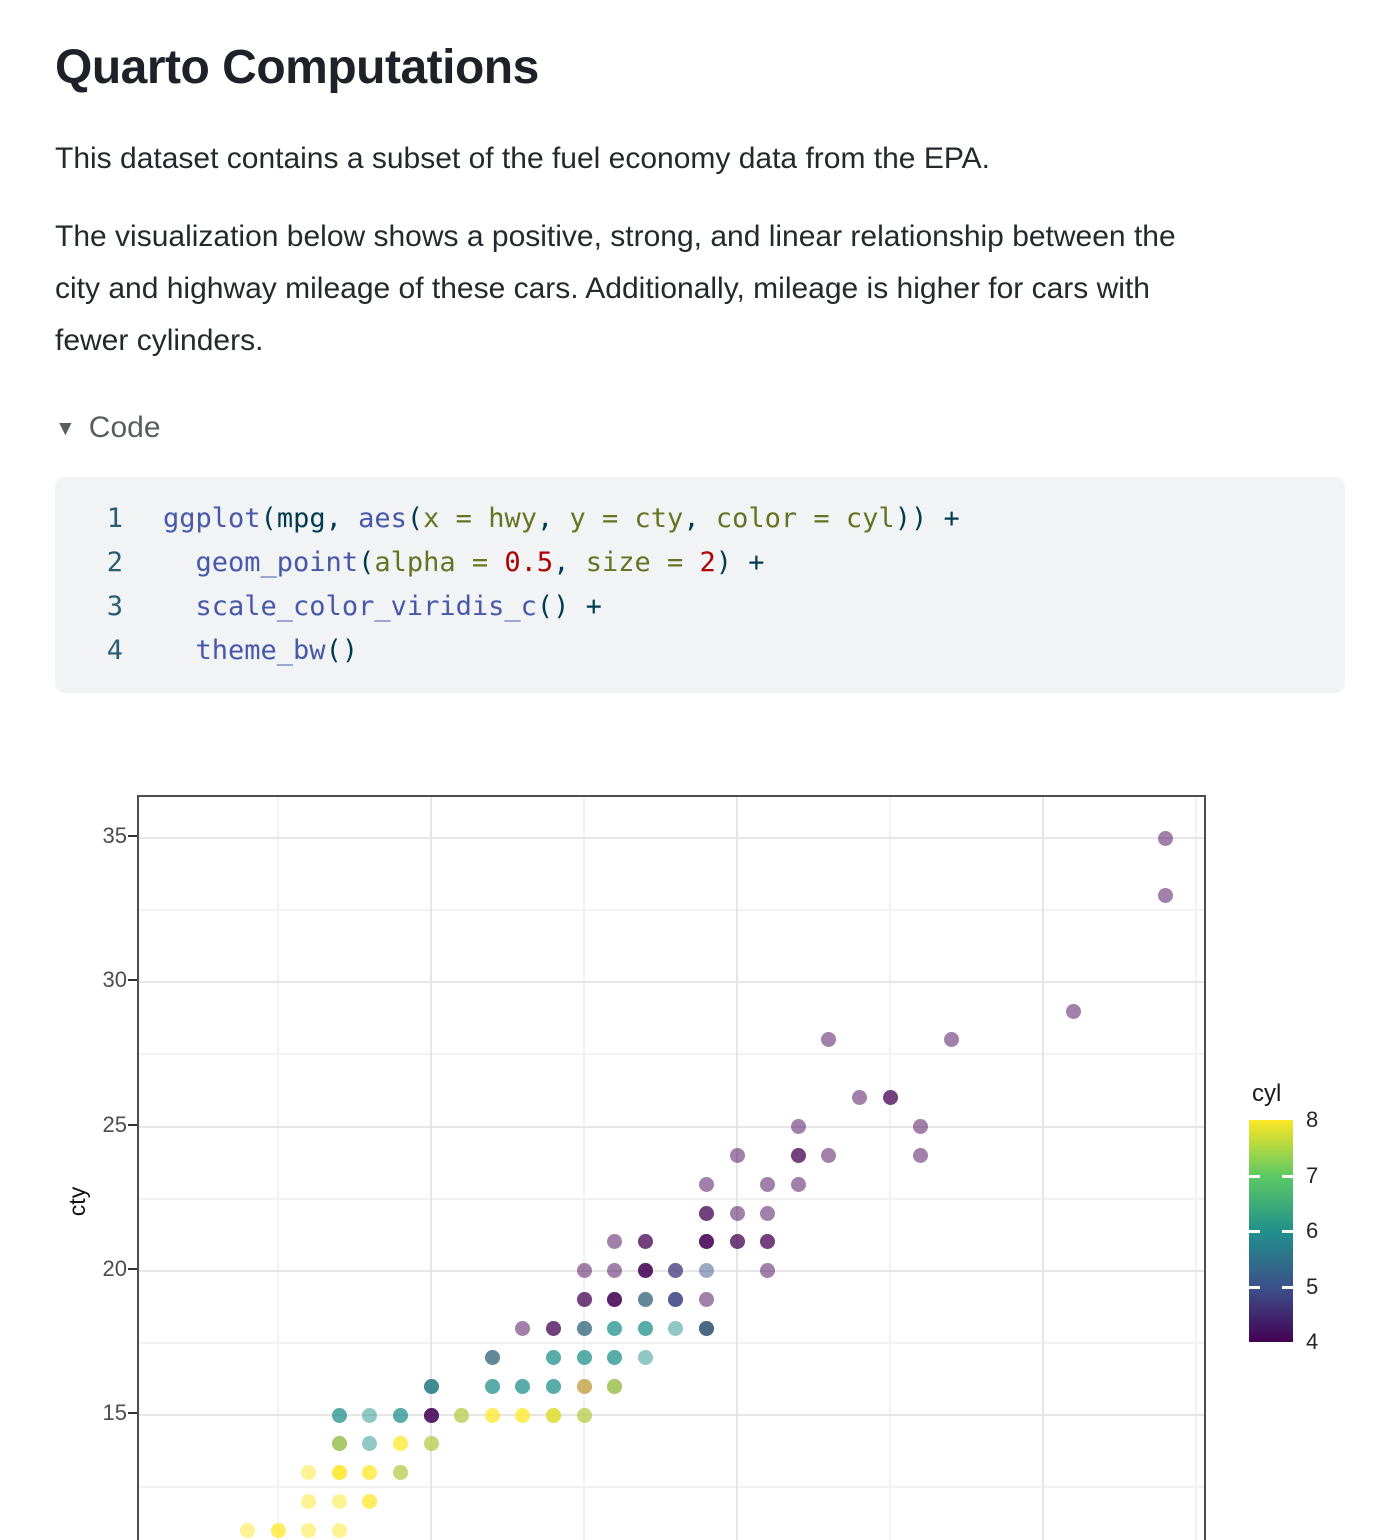 Image resolution: width=1400 pixels, height=1540 pixels. I want to click on code-line: 3 scale_color_viridis_c() +, so click(700, 607).